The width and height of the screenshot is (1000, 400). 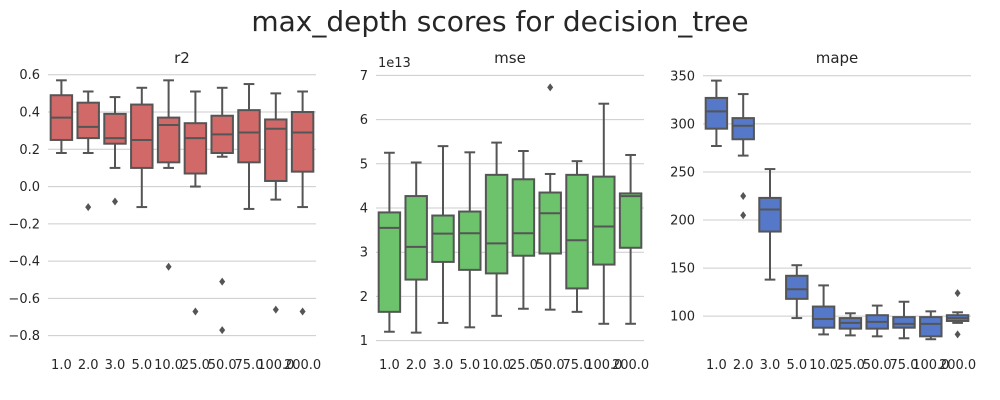 What do you see at coordinates (510, 58) in the screenshot?
I see `panel-title: mse` at bounding box center [510, 58].